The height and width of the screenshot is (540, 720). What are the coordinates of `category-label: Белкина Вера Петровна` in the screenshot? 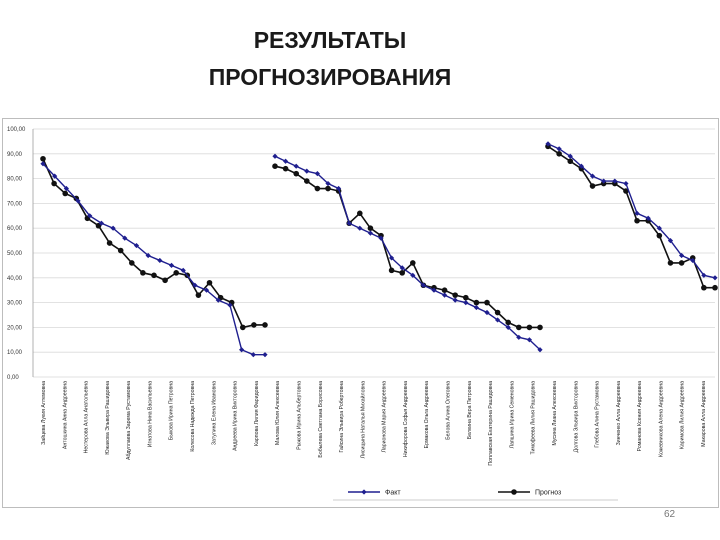 It's located at (470, 410).